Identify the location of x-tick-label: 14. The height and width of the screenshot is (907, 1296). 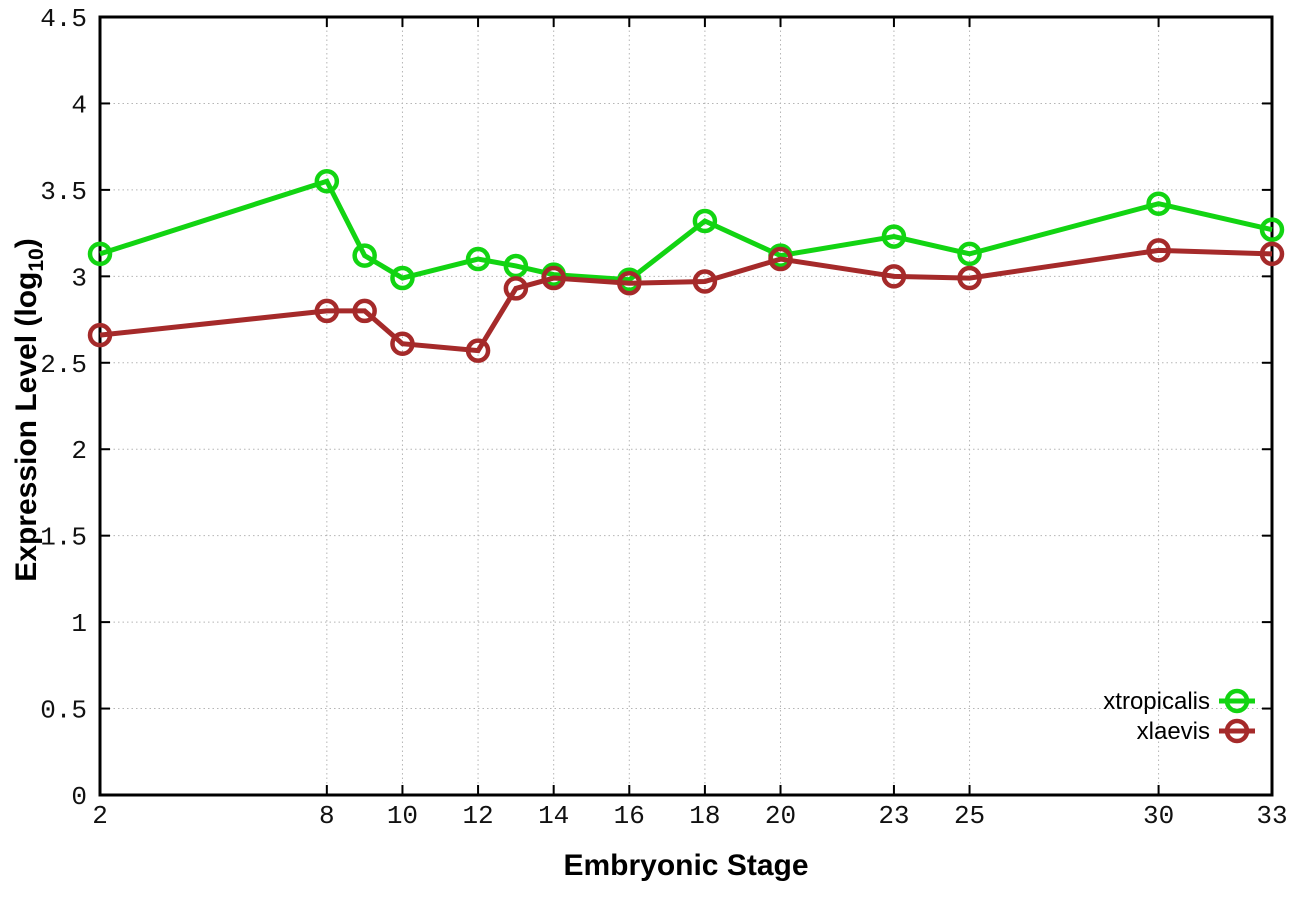
(553, 816).